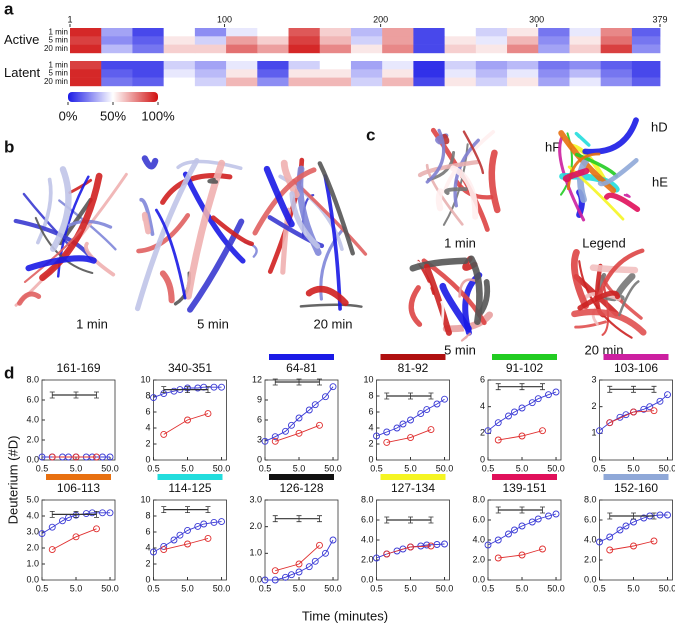 The image size is (675, 628). Describe the element at coordinates (636, 368) in the screenshot. I see `chart-title: 103-106` at that location.